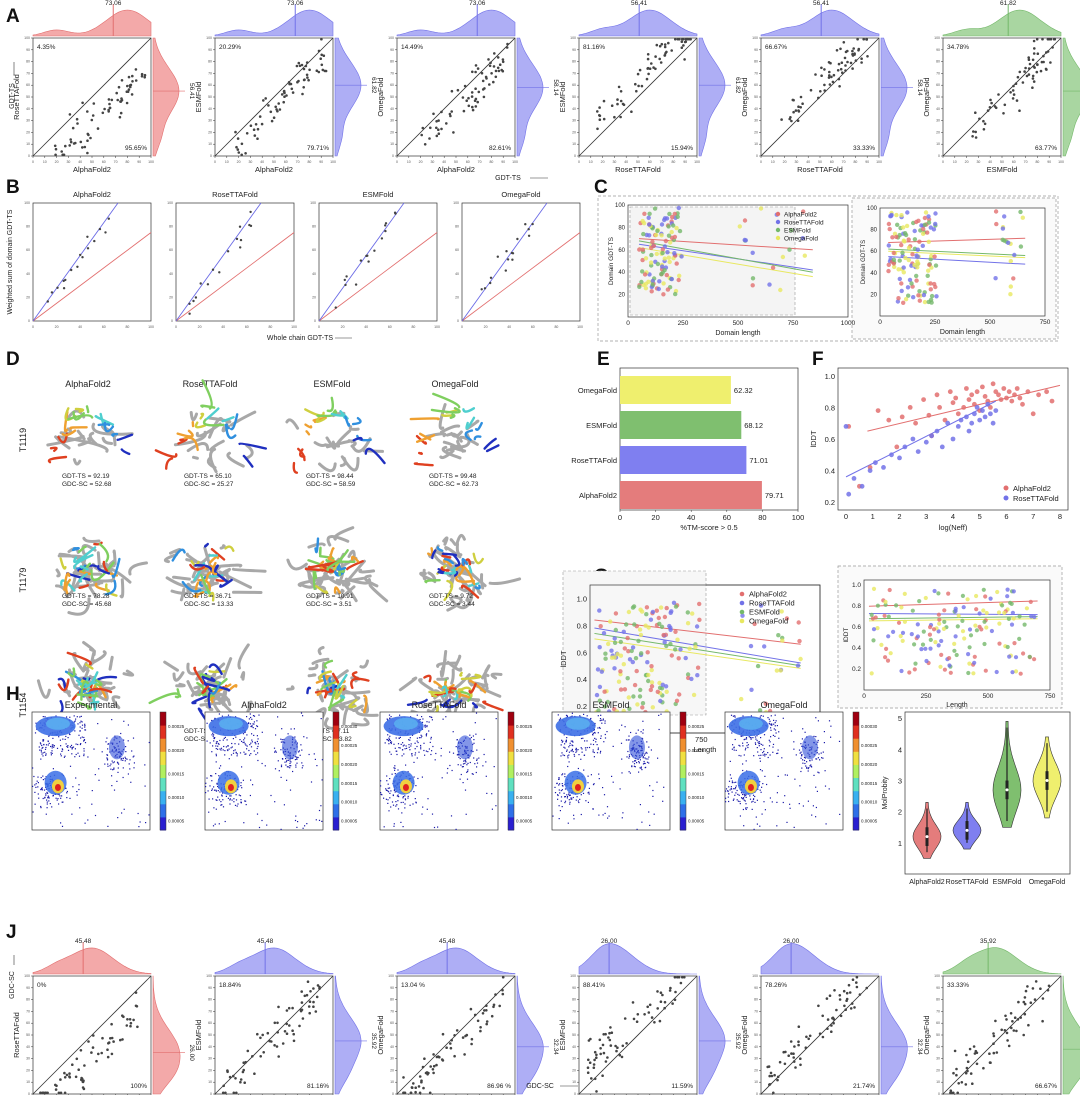 This screenshot has height=1095, width=1080. I want to click on F-point-RoseTTAFold, so click(966, 417).